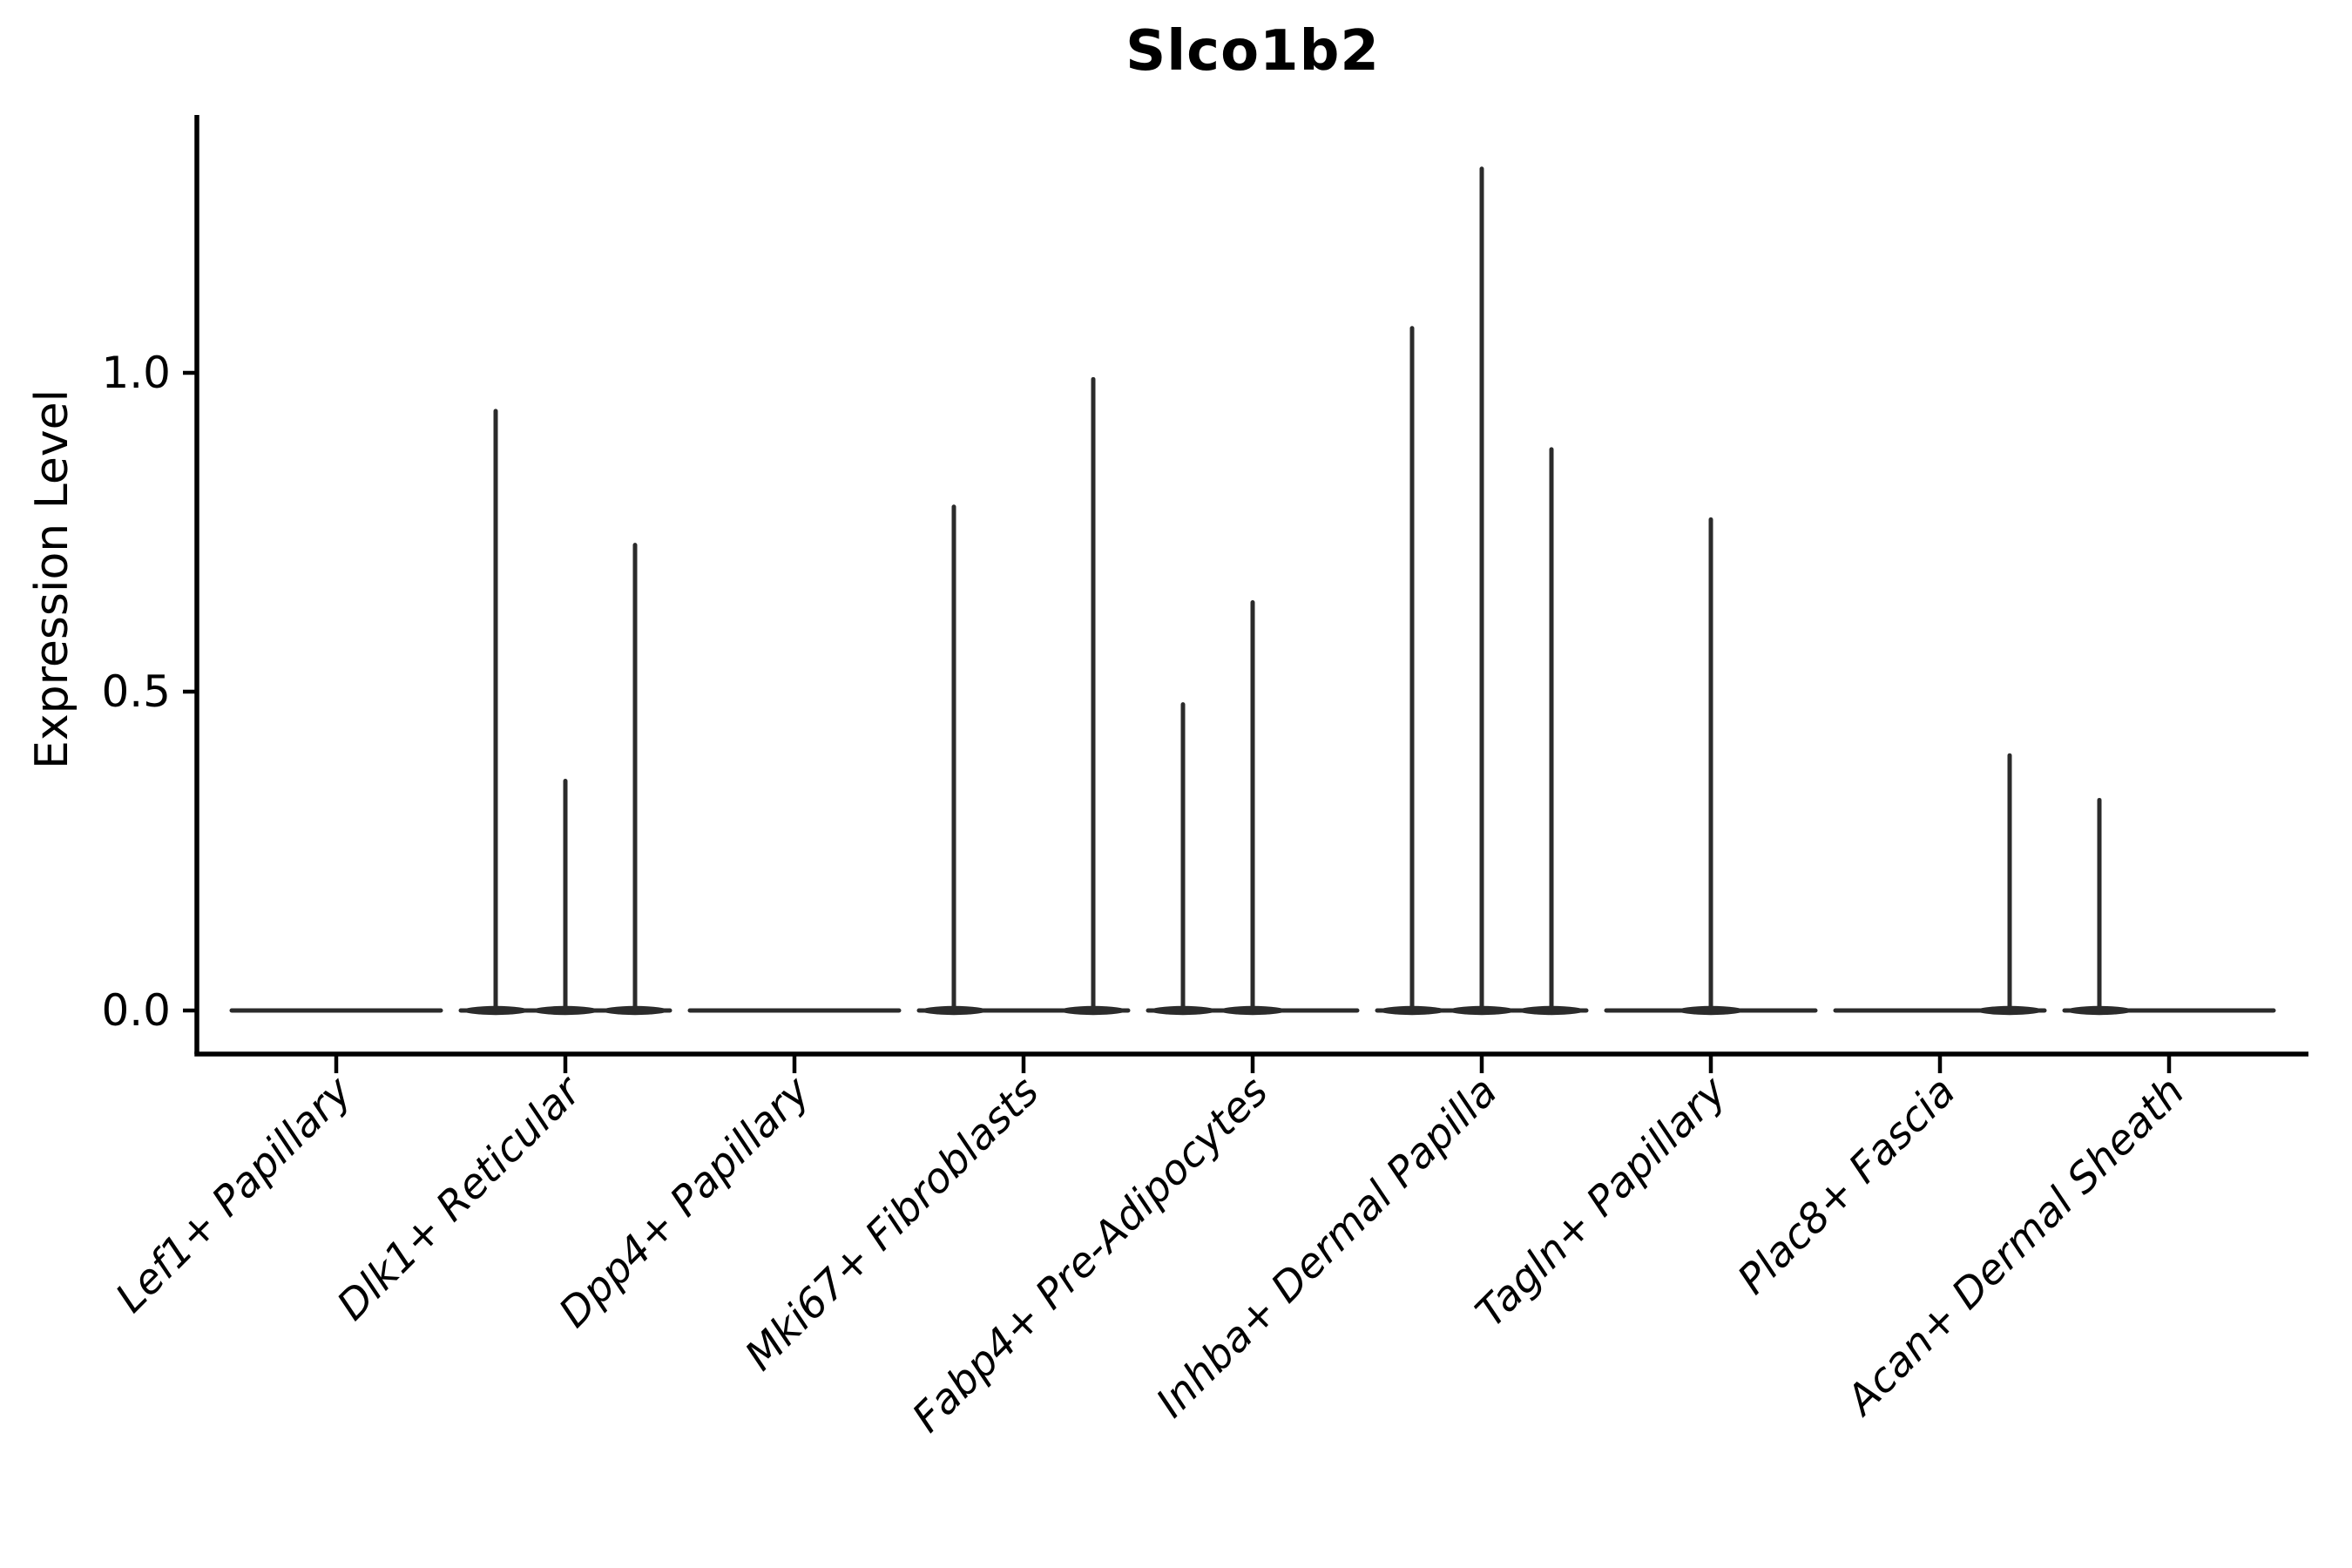 This screenshot has width=2352, height=1568. Describe the element at coordinates (1846, 1186) in the screenshot. I see `x-tick-label: Plac8+ Fascia` at that location.